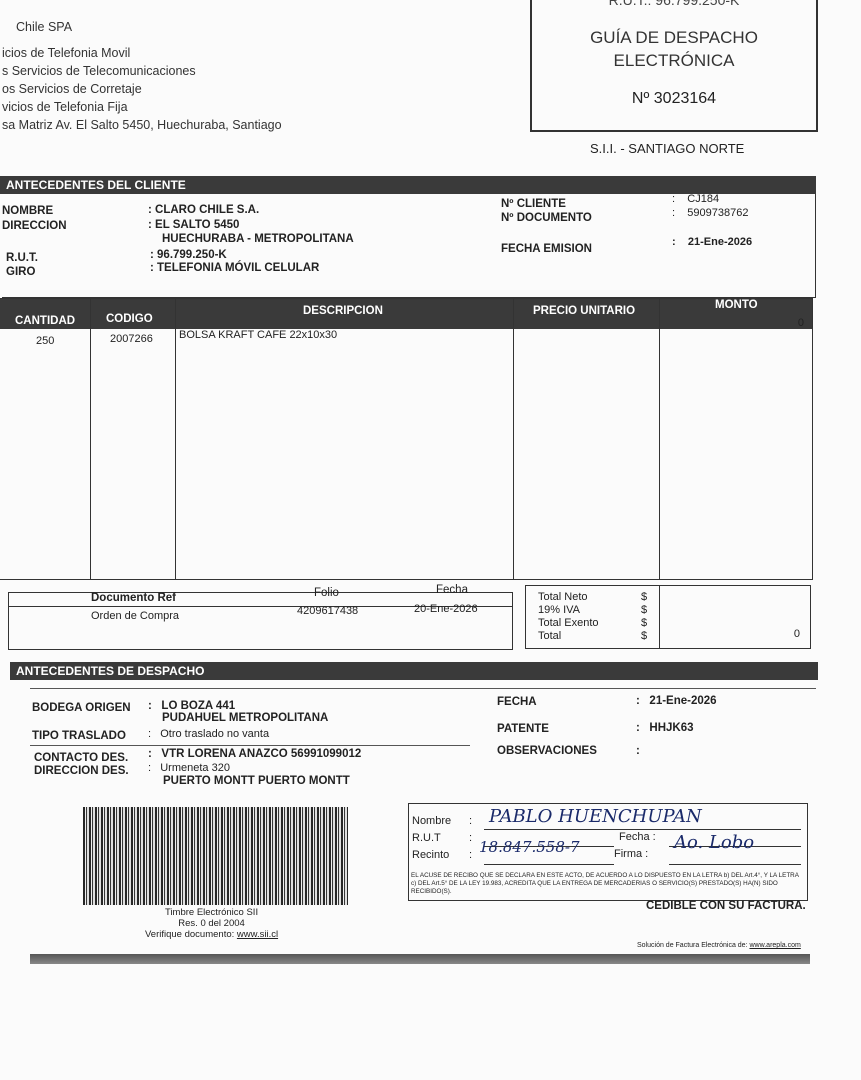 The image size is (861, 1080). What do you see at coordinates (796, 634) in the screenshot?
I see `total-value: 0` at bounding box center [796, 634].